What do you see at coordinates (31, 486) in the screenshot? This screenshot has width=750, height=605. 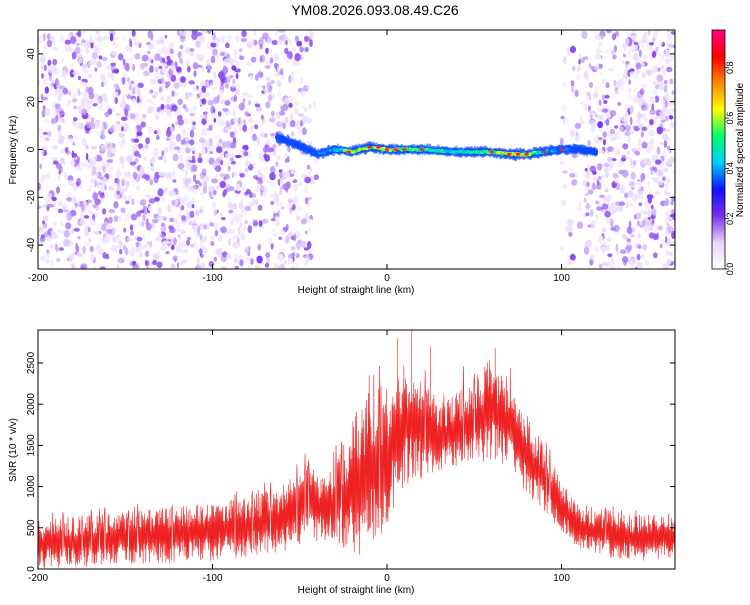 I see `snr-ytick-label: 1000` at bounding box center [31, 486].